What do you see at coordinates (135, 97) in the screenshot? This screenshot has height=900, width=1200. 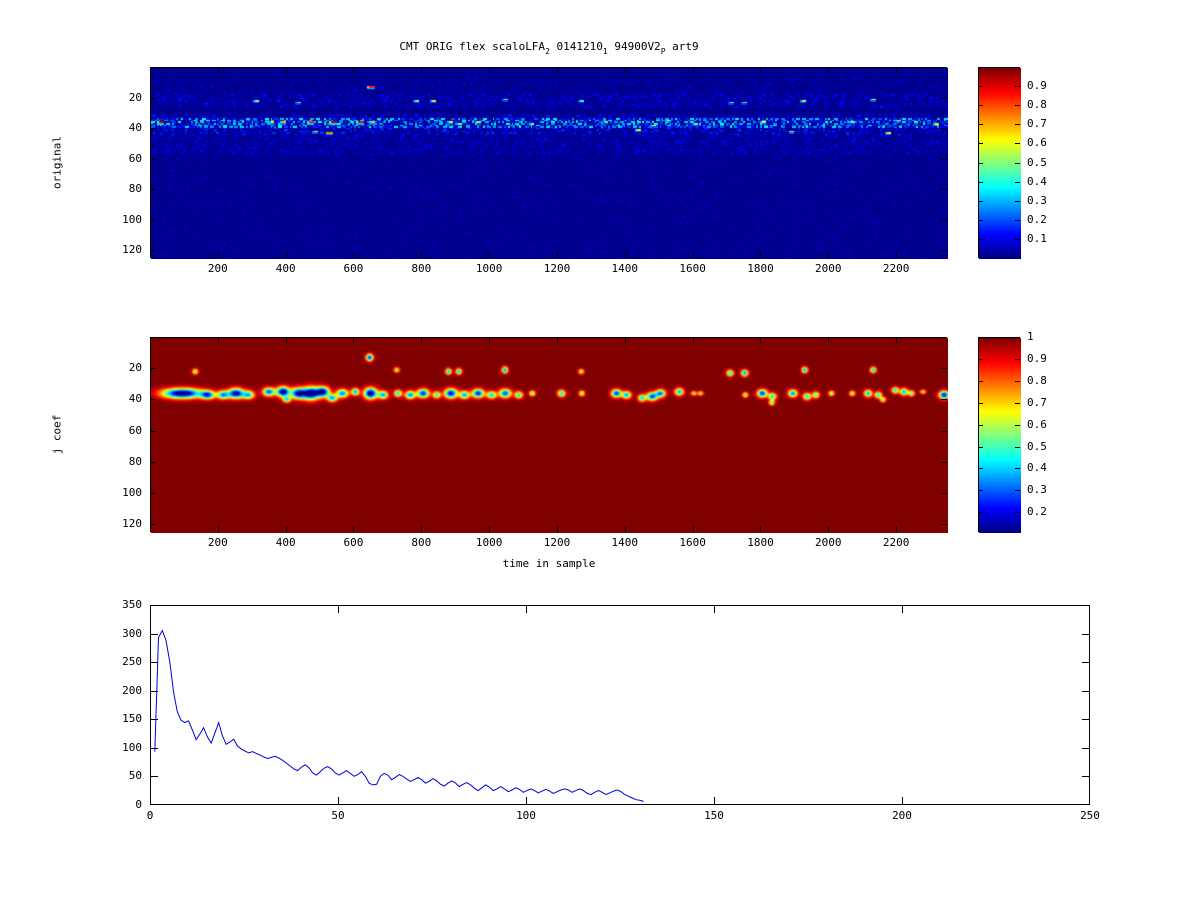 I see `y-tick-label: 20` at bounding box center [135, 97].